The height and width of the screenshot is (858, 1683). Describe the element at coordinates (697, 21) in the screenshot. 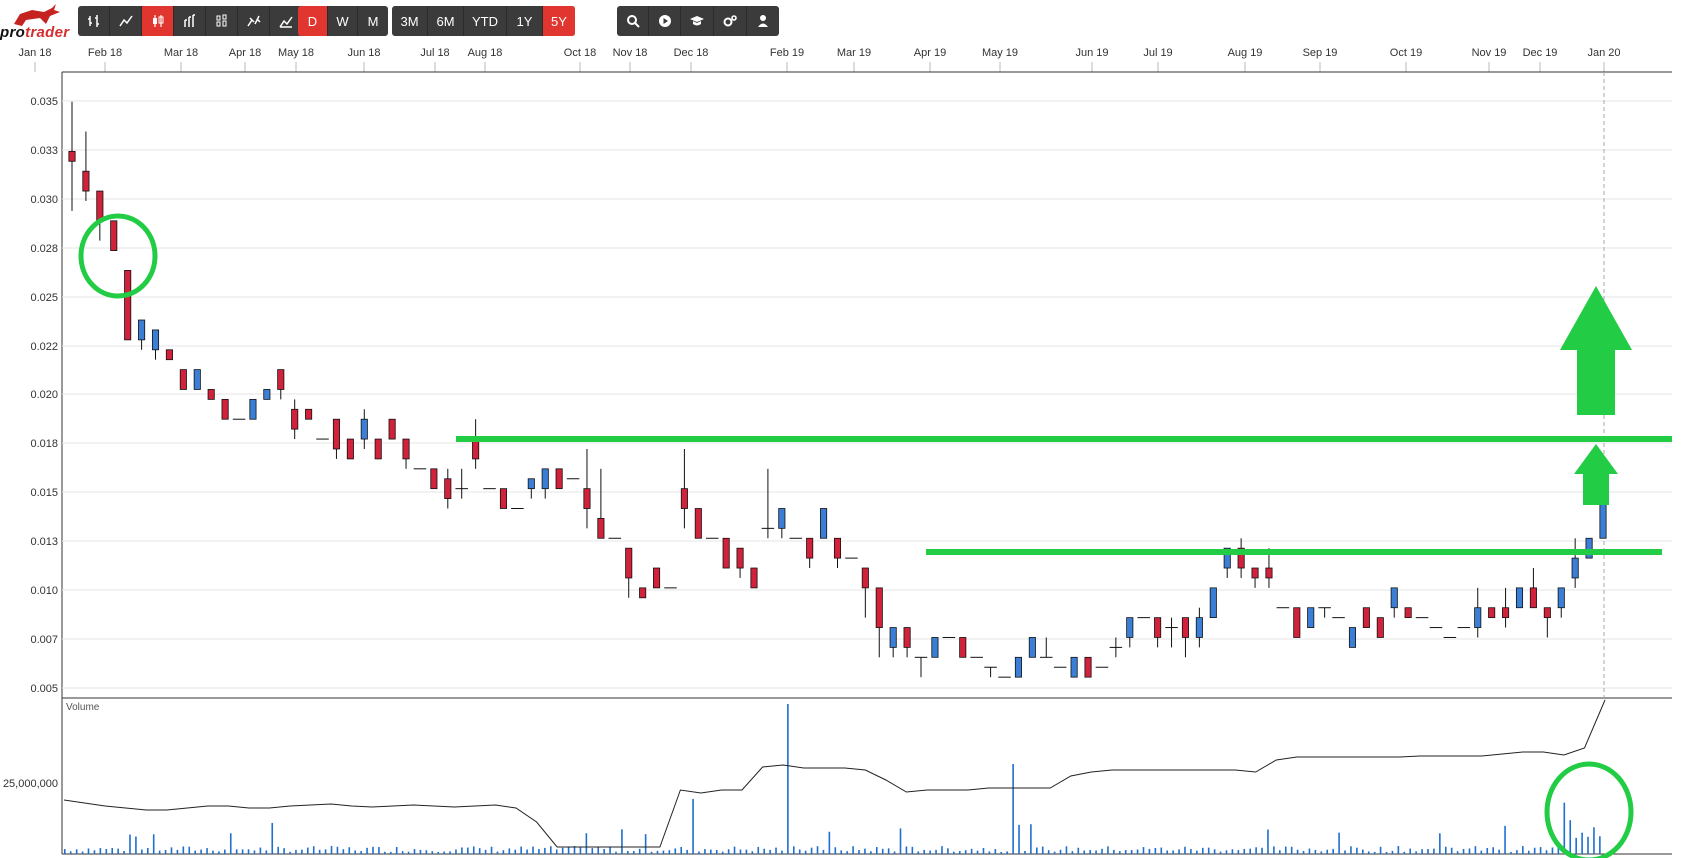

I see `education-cap-icon` at that location.